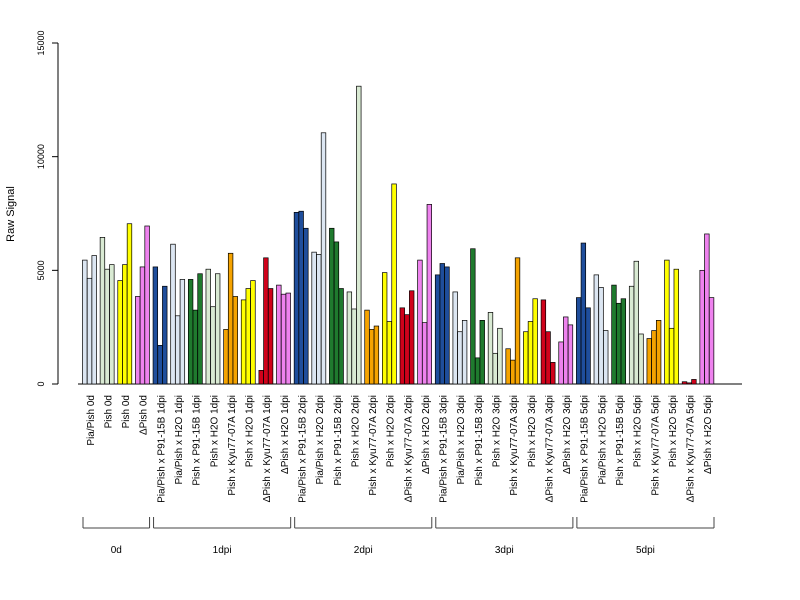  Describe the element at coordinates (655, 445) in the screenshot. I see `x-tick-label: Pish x Kyu77-07A 5dpi` at that location.